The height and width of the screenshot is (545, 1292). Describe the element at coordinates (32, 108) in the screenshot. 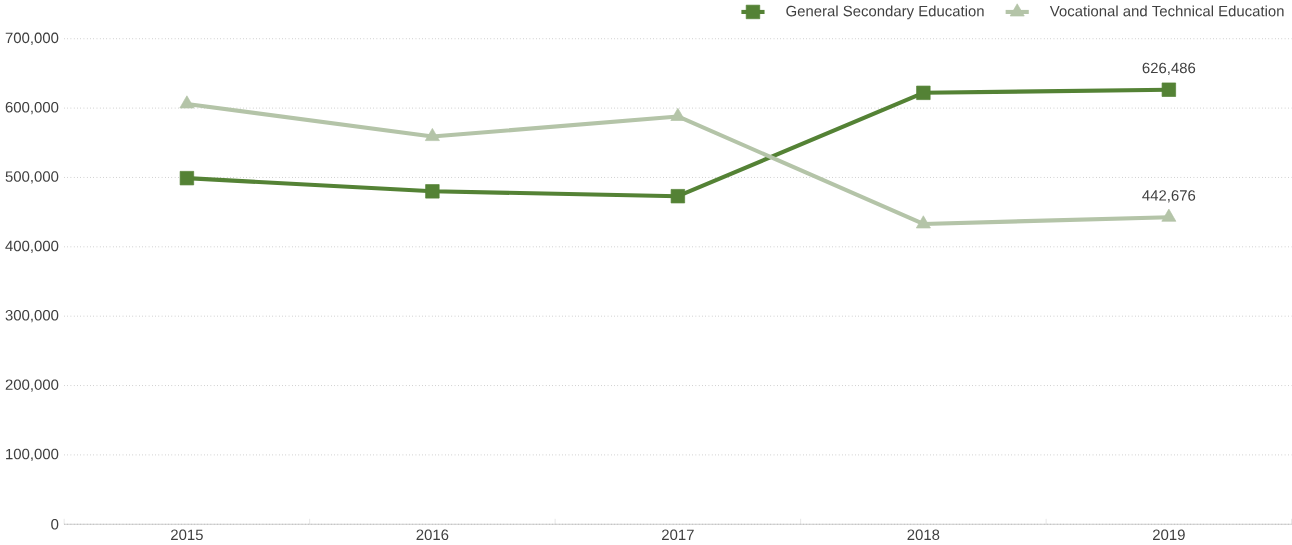

I see `y-tick-label: 600,000` at that location.